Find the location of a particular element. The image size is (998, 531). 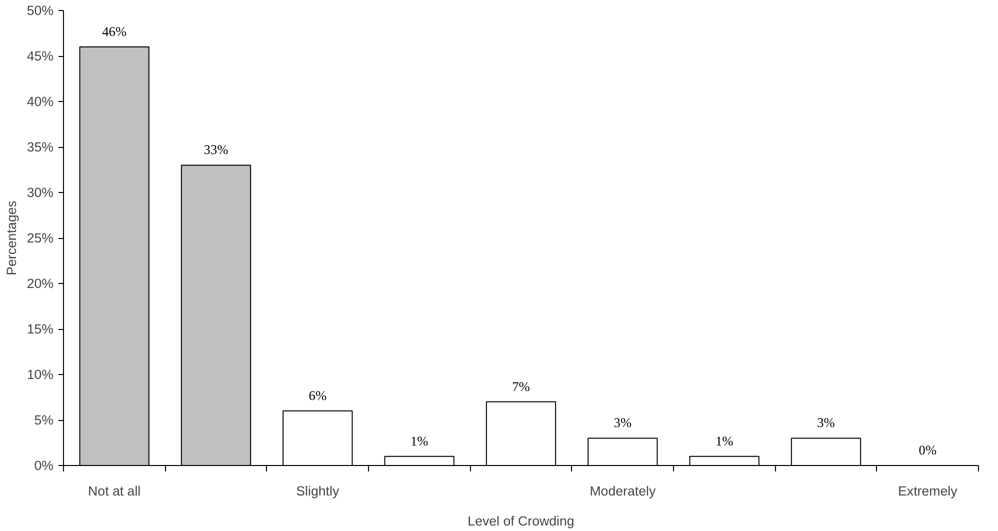

y-tick-label: 25% is located at coordinates (40, 238).